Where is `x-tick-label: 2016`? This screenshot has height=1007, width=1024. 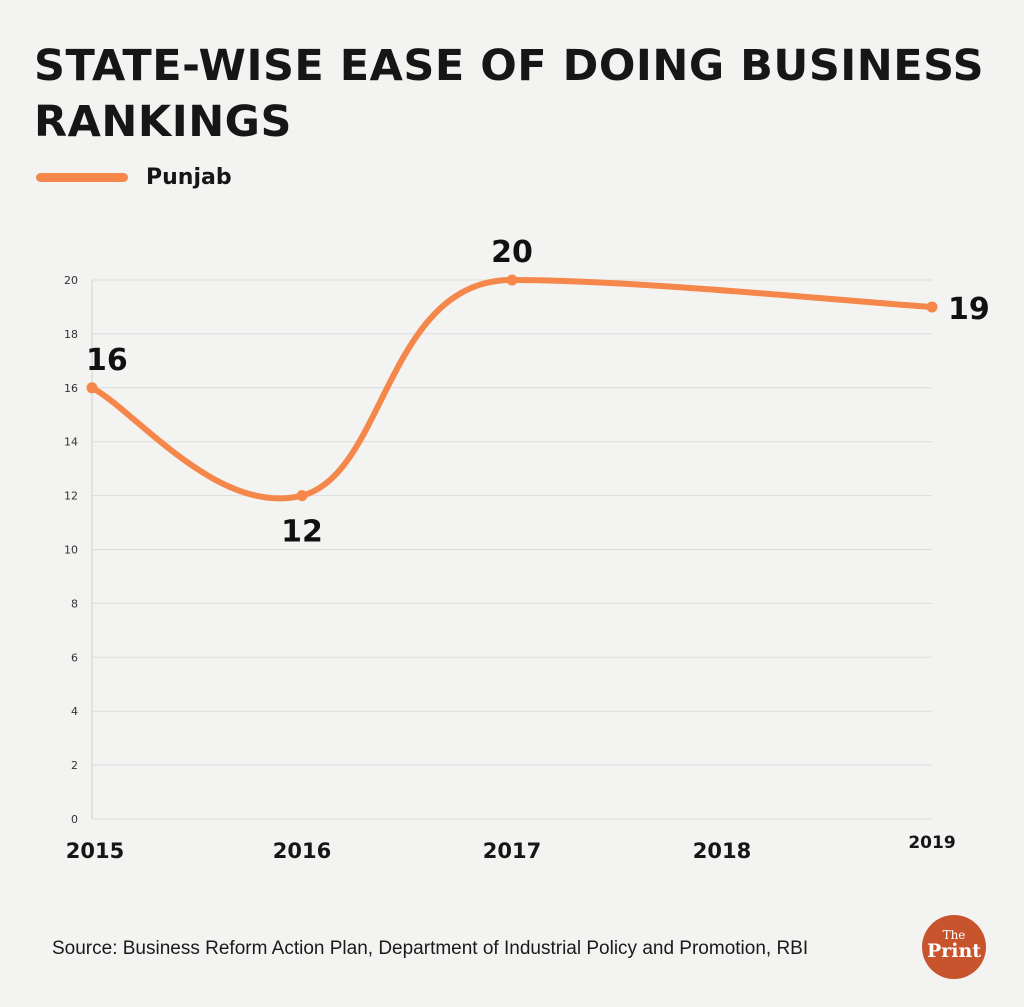
x-tick-label: 2016 is located at coordinates (302, 851).